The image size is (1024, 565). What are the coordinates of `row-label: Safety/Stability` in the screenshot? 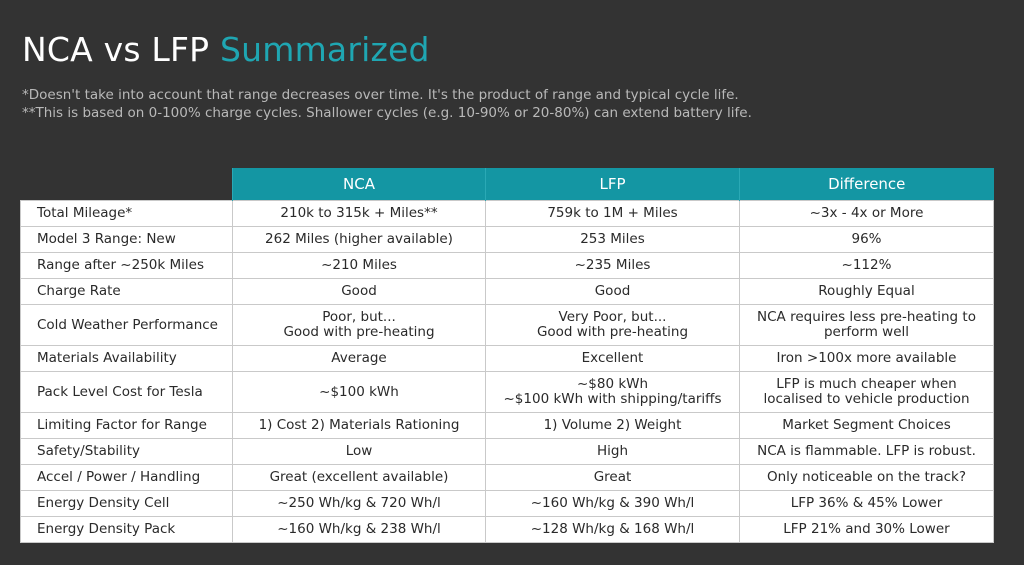 It's located at (126, 451).